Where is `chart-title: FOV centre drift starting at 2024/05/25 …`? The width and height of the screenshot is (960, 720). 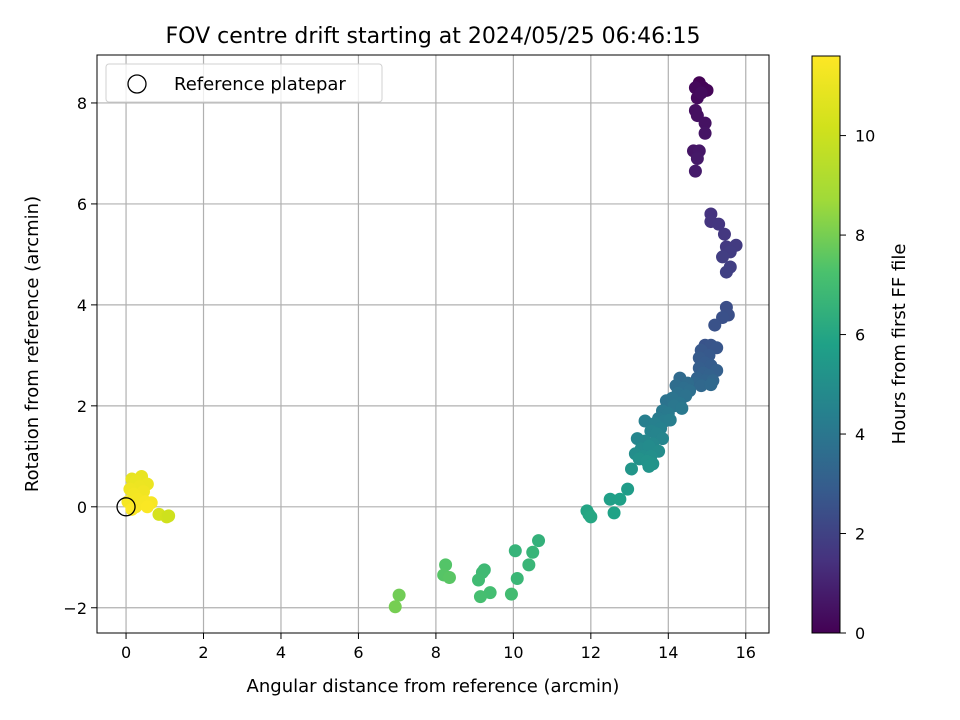 chart-title: FOV centre drift starting at 2024/05/25 … is located at coordinates (433, 36).